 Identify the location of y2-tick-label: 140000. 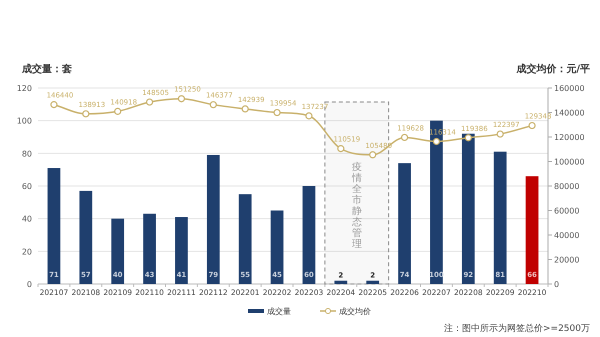
(569, 113).